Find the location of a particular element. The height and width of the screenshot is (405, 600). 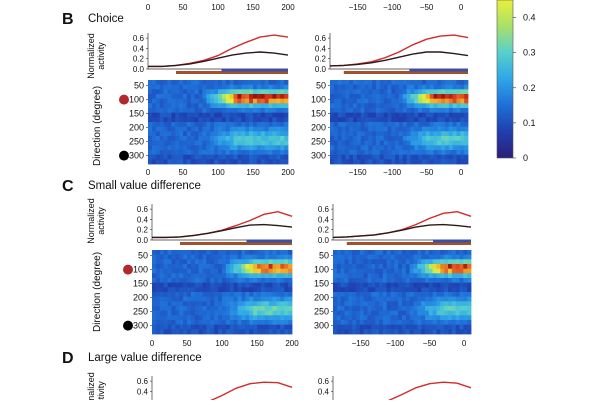

panel-c-right-line-ytick-label: 0.0 is located at coordinates (324, 240).